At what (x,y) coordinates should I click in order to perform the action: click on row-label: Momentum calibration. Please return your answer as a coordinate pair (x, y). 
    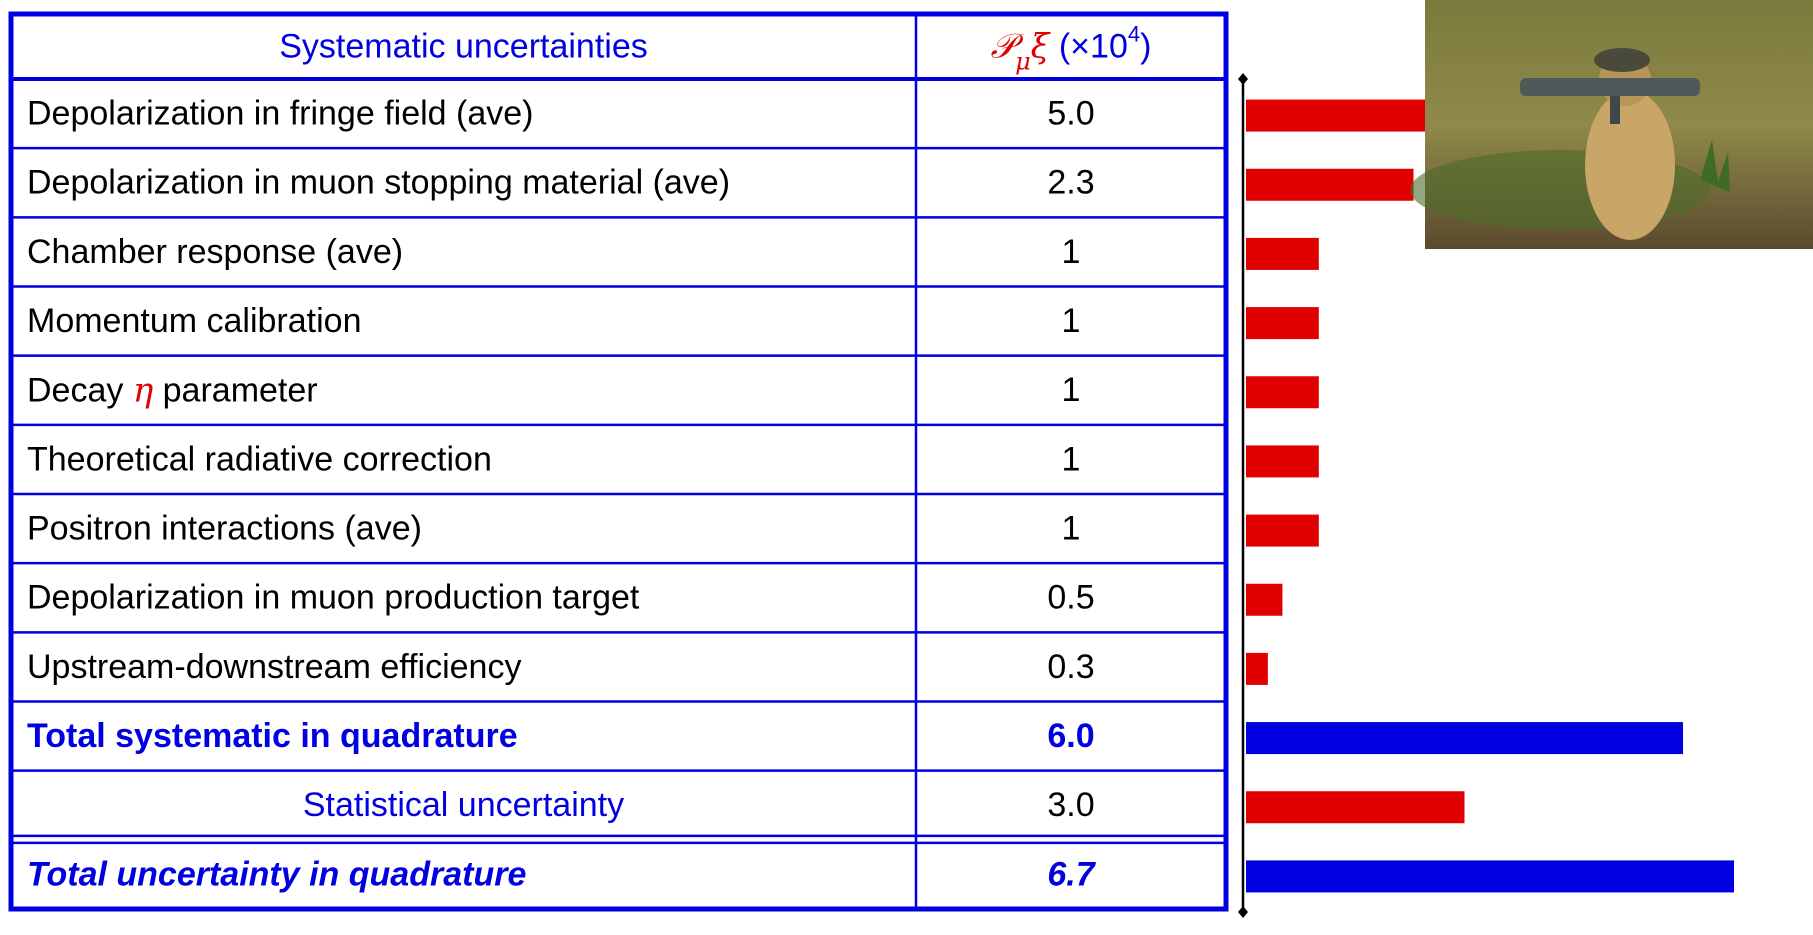
    Looking at the image, I should click on (194, 321).